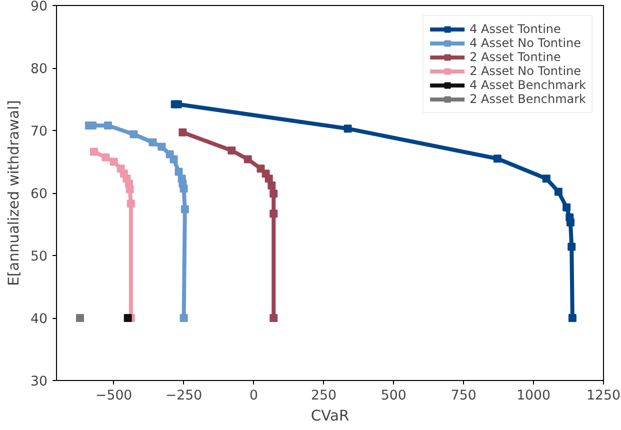  Describe the element at coordinates (463, 396) in the screenshot. I see `x-tick-label: 750` at that location.